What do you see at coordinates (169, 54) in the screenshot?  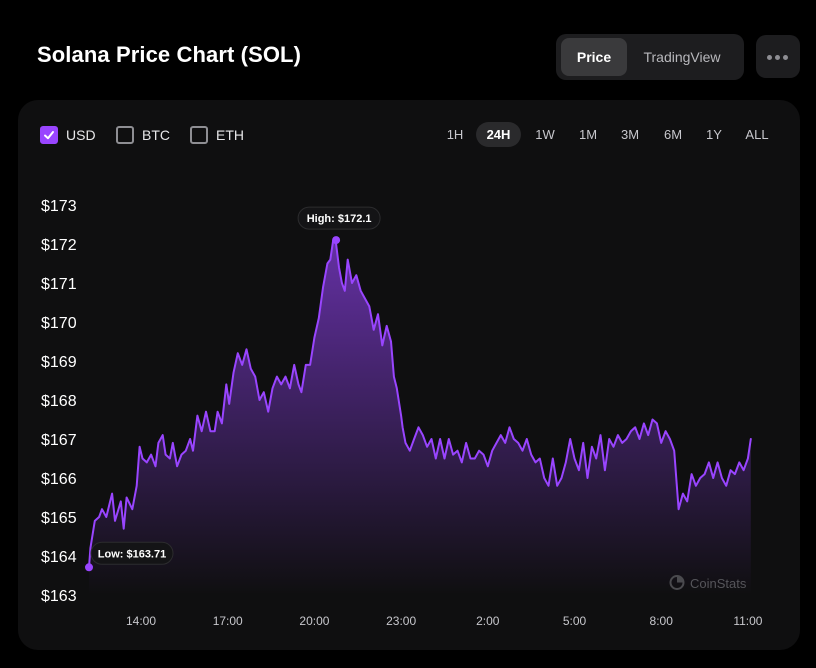 I see `page-title: Solana Price Chart (SOL)` at bounding box center [169, 54].